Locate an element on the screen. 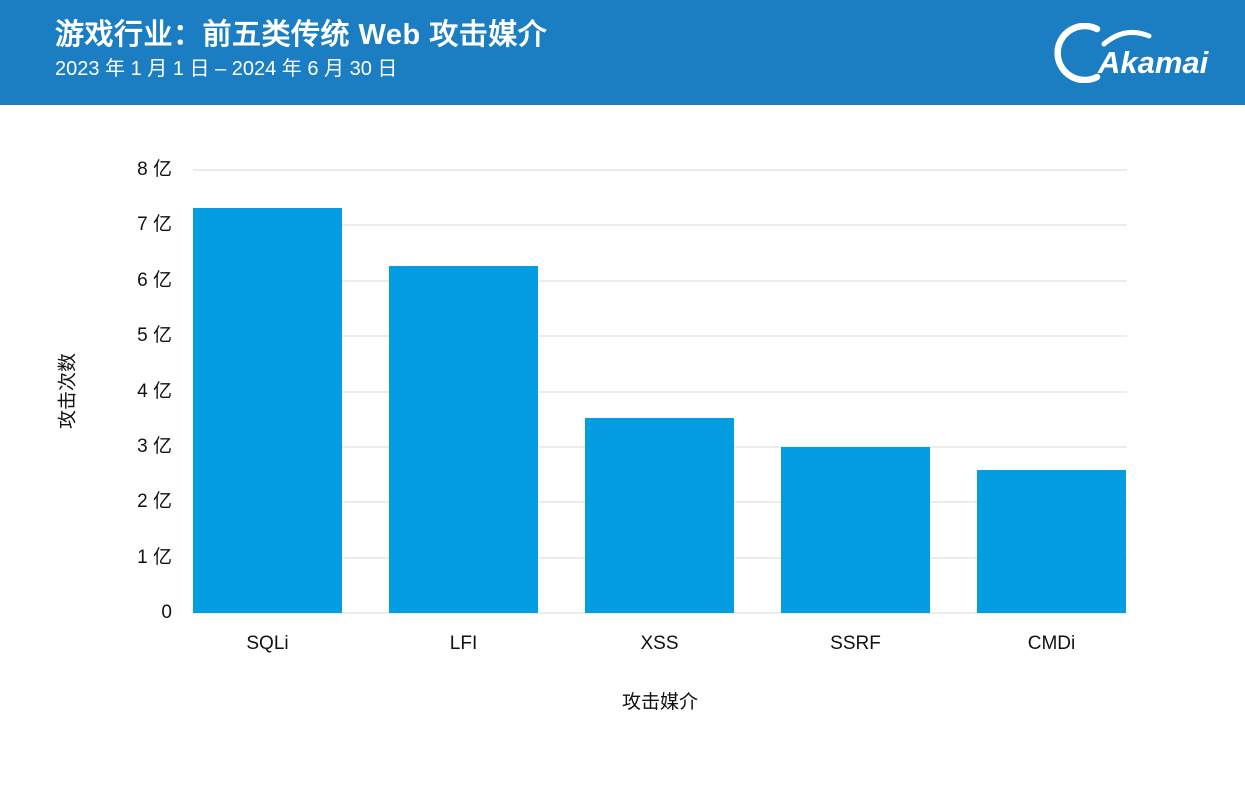  bar-lfi is located at coordinates (463, 439).